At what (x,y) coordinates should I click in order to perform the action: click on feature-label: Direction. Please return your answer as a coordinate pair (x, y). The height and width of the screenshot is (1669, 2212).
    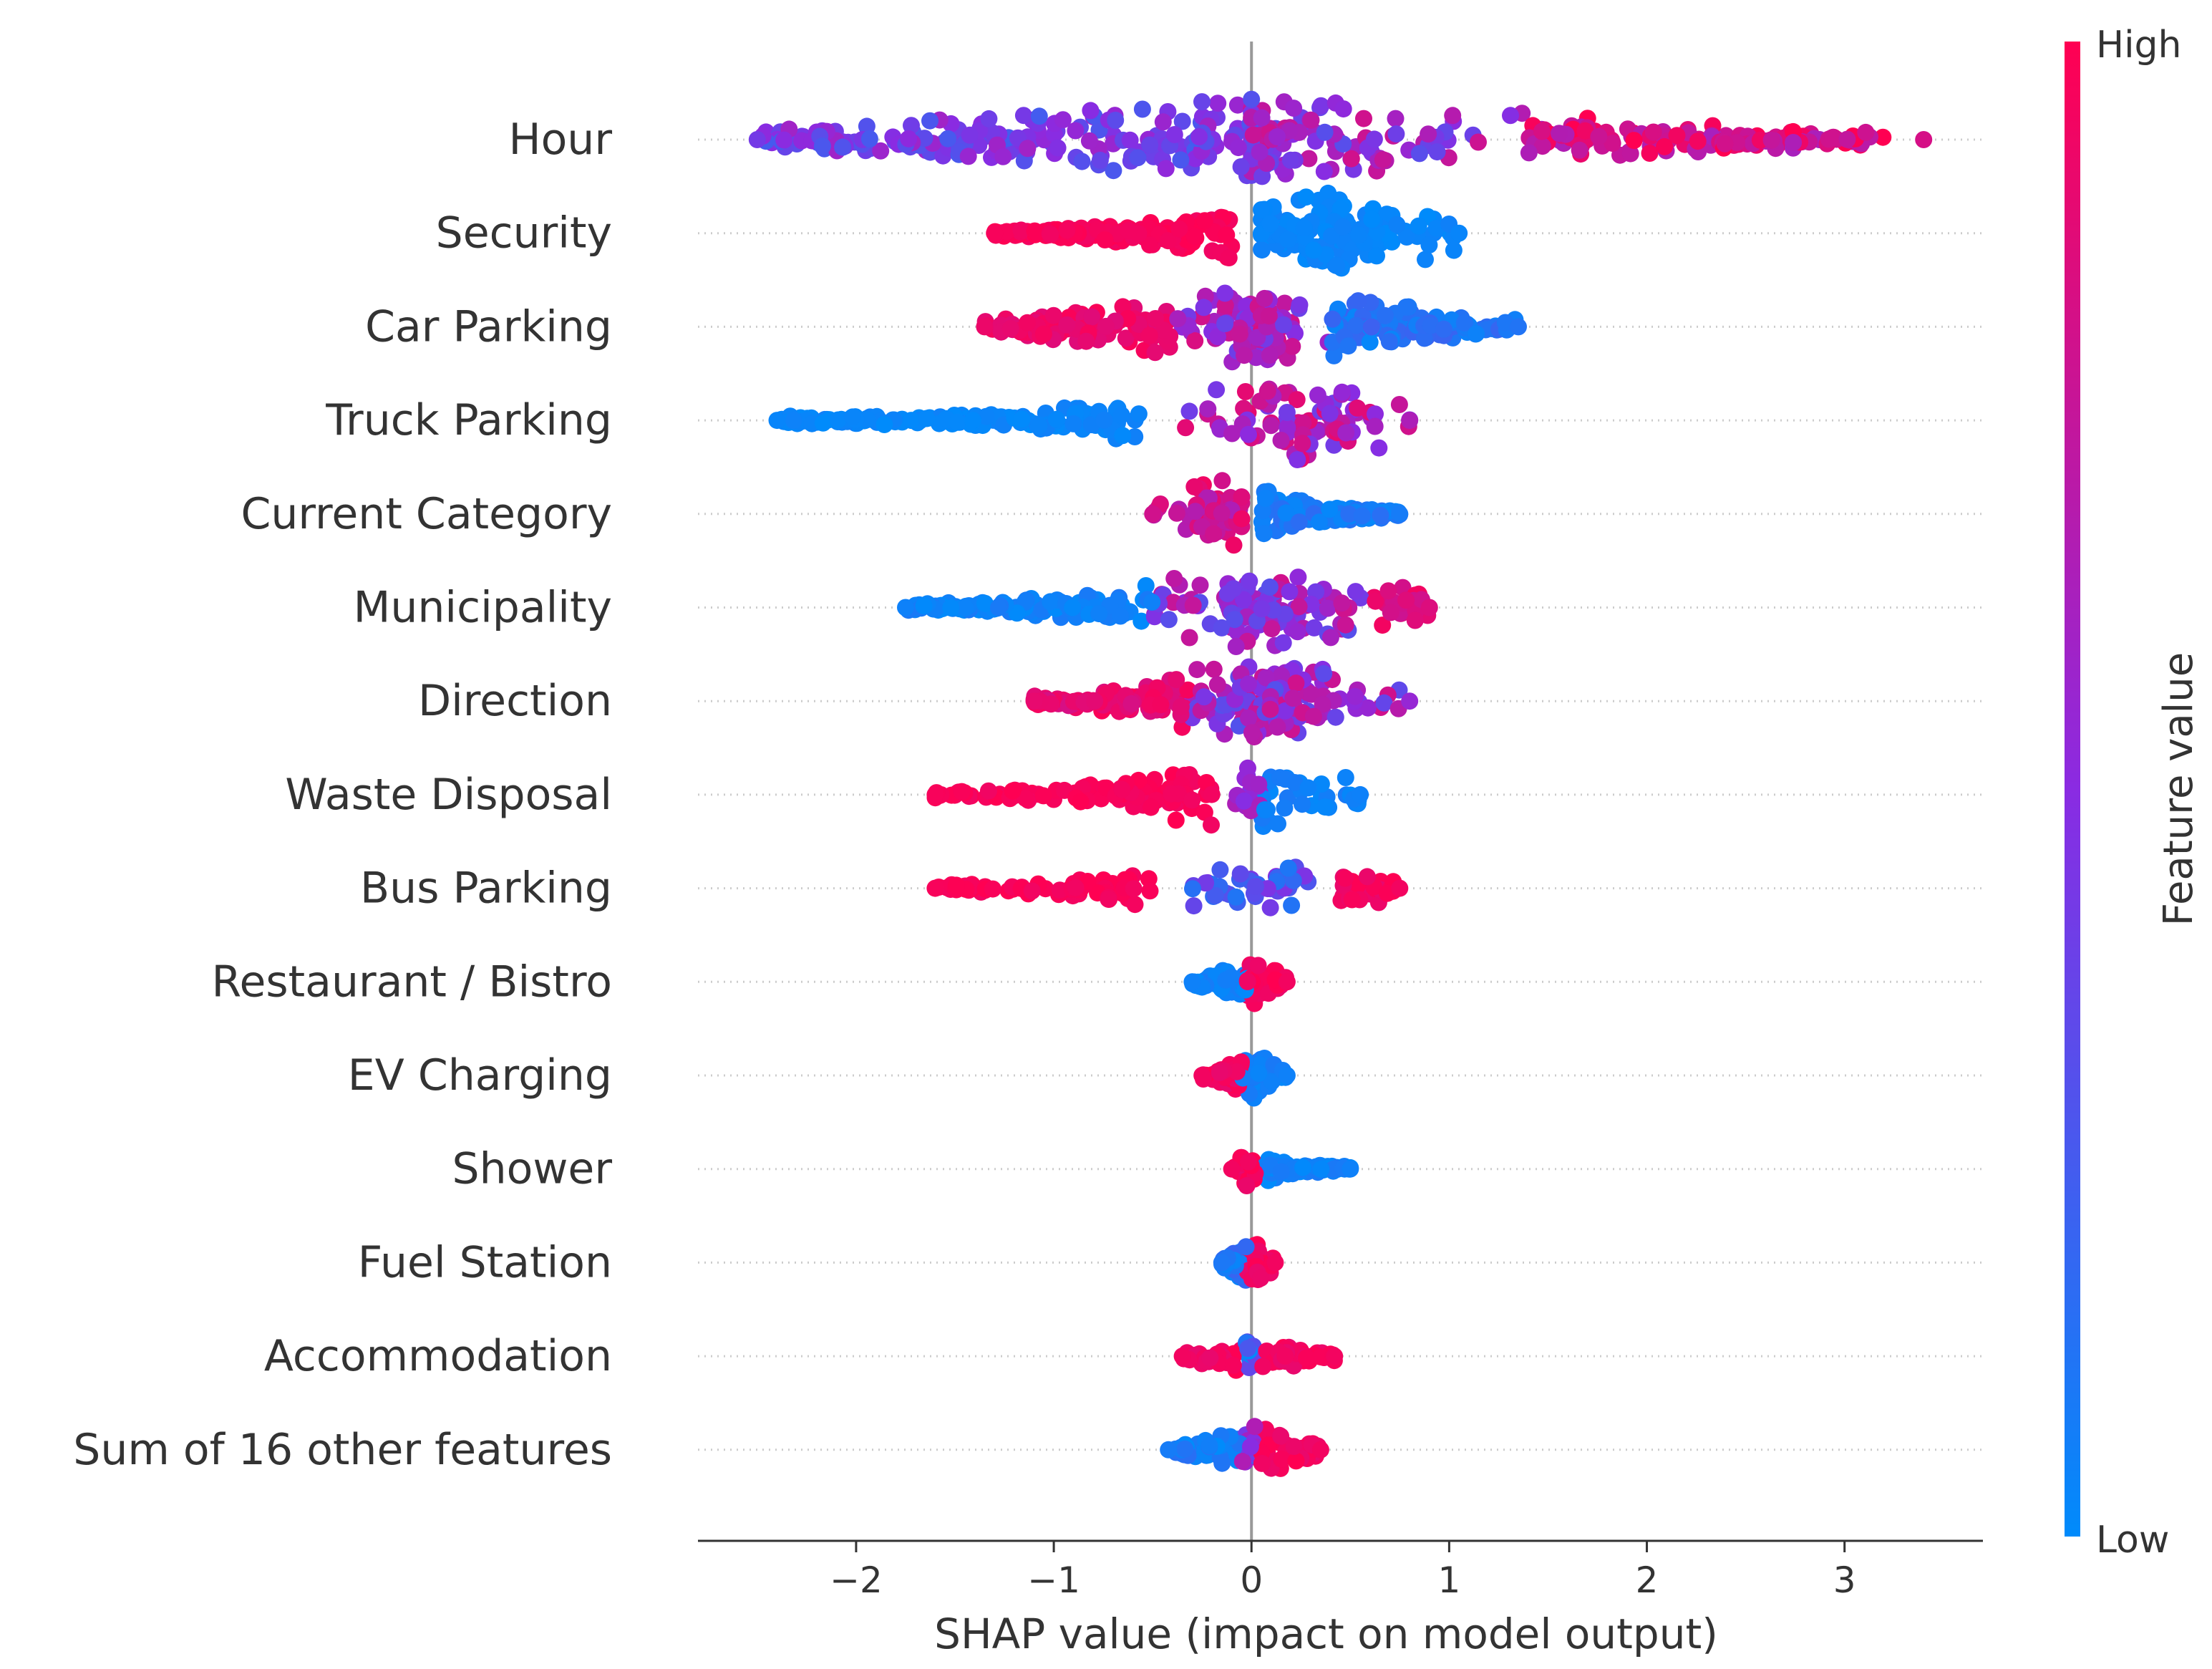
    Looking at the image, I should click on (515, 701).